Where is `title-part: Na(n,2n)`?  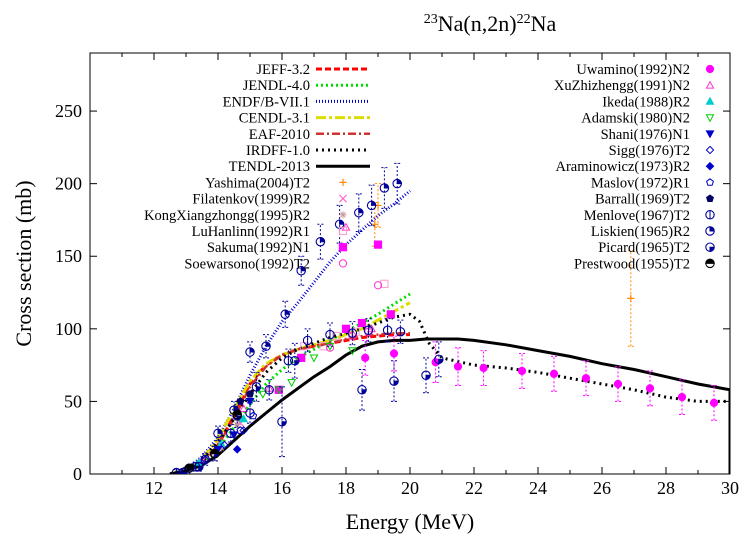
title-part: Na(n,2n) is located at coordinates (477, 23).